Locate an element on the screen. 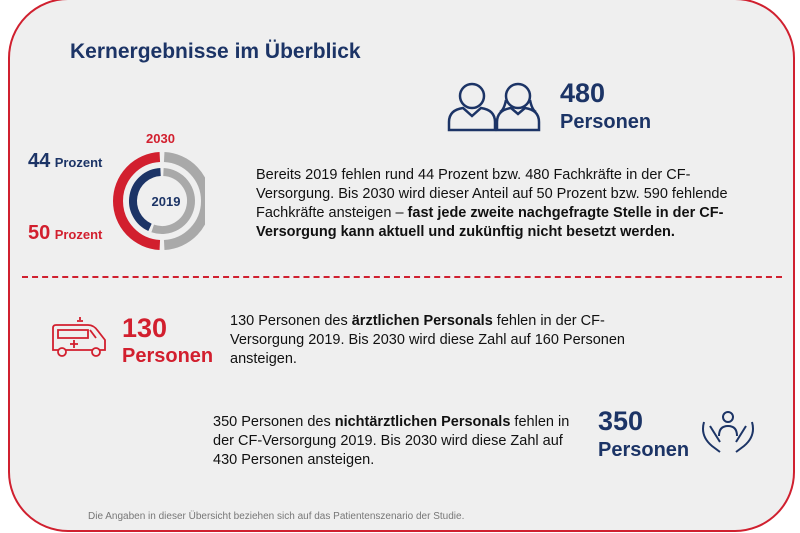  donut-2030-rest is located at coordinates (184, 201).